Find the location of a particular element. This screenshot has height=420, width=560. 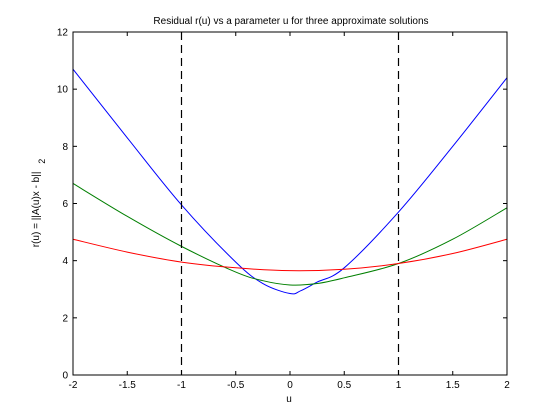

x-tick-label: 1 is located at coordinates (399, 385).